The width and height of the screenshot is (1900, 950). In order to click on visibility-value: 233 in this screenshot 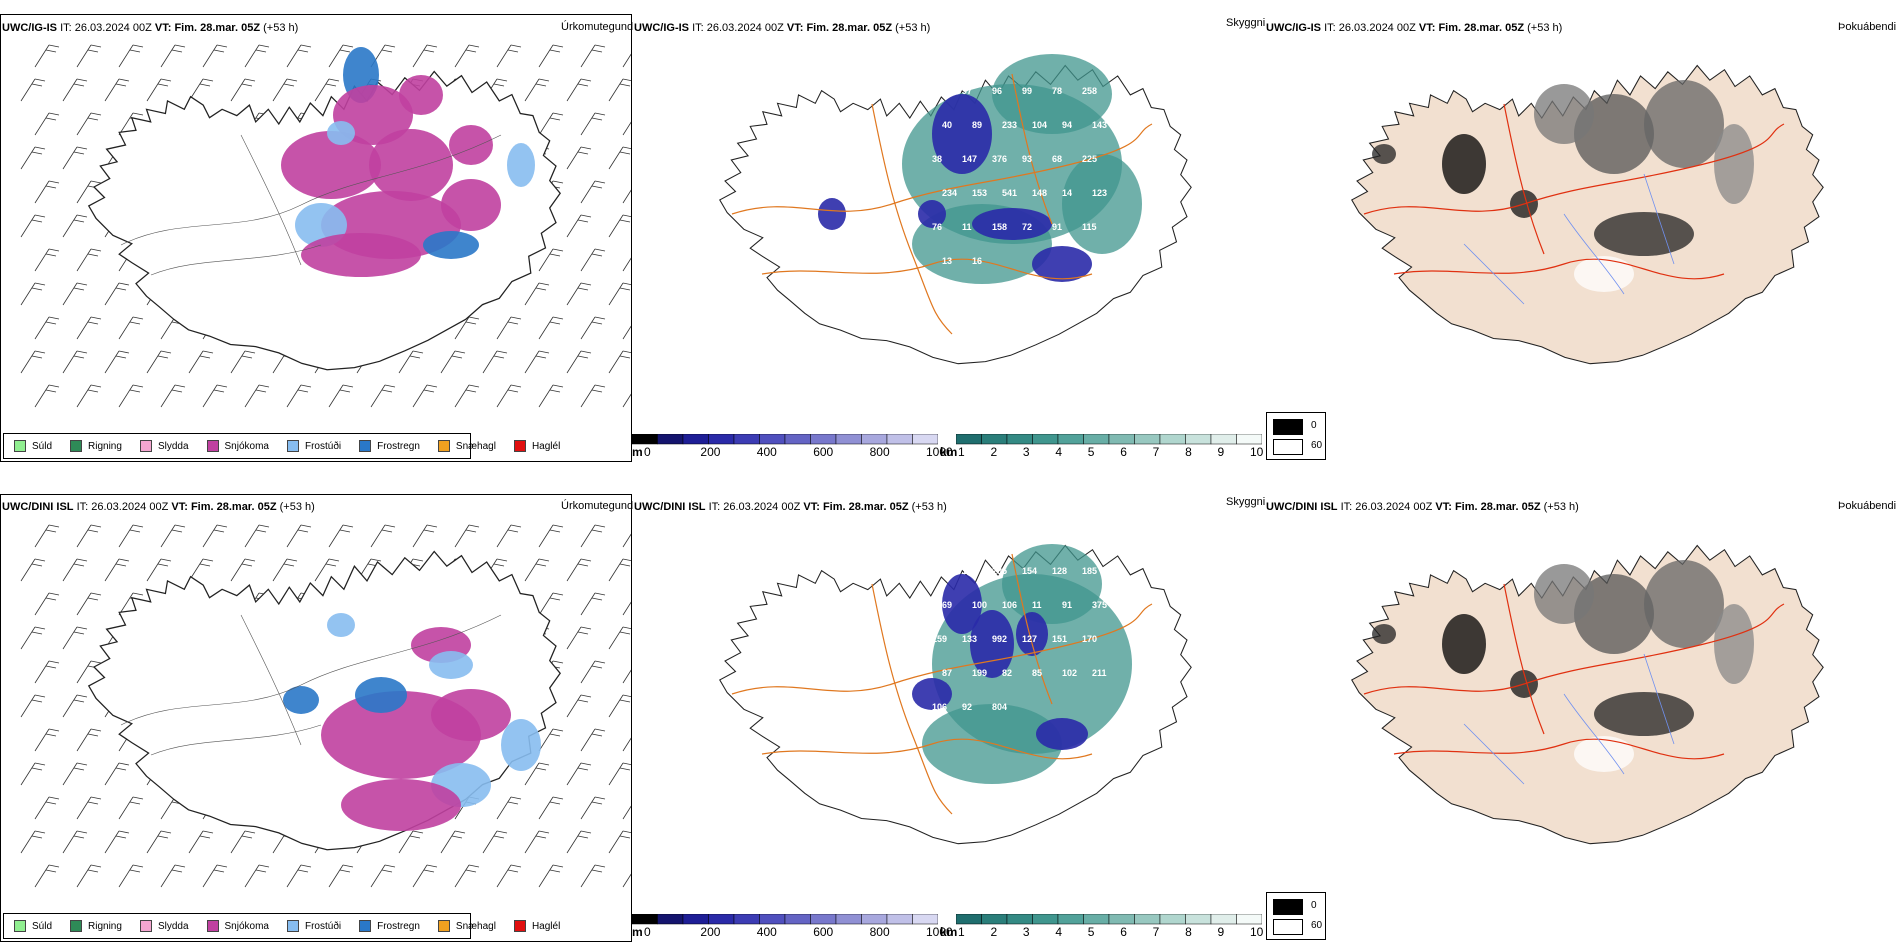, I will do `click(1009, 125)`.